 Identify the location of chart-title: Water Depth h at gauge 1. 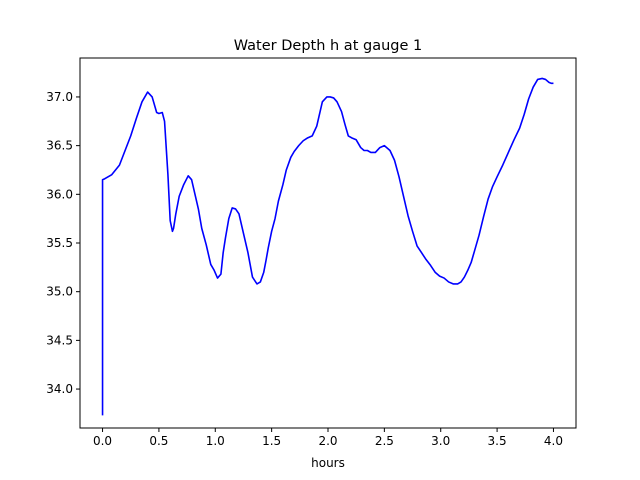
(328, 46).